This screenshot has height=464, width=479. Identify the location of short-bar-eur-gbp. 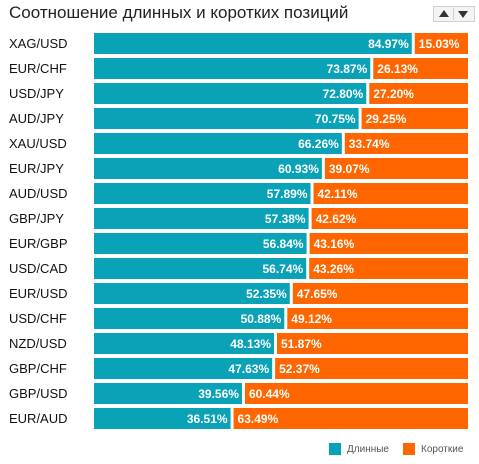
(388, 243).